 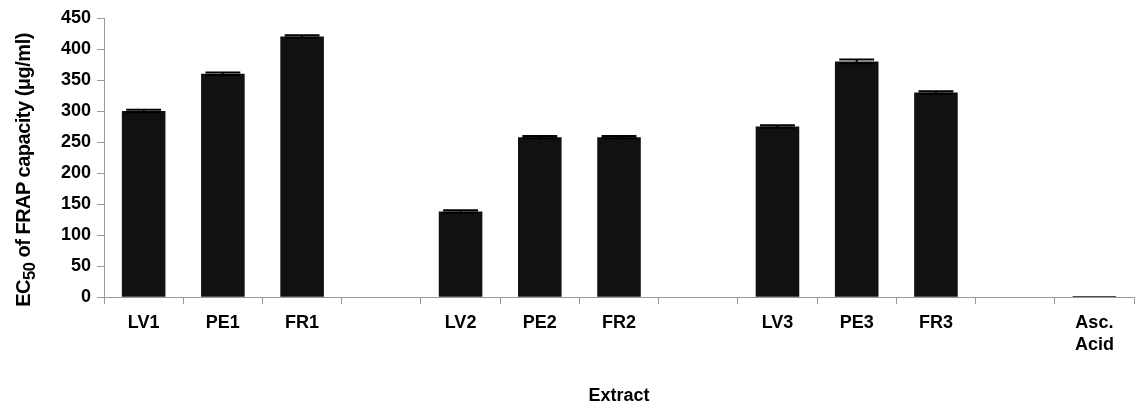 I want to click on x-tick-label: Asc. Acid, so click(x=1094, y=332).